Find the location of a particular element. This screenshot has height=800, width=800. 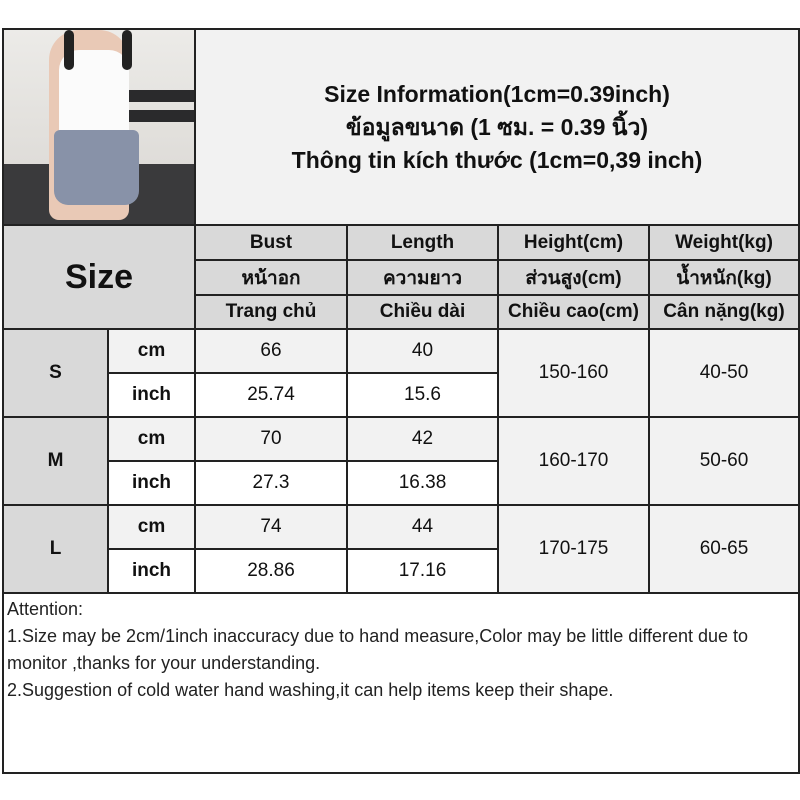

table-row: L cm 74 44 170-175 60-65 is located at coordinates (401, 549).